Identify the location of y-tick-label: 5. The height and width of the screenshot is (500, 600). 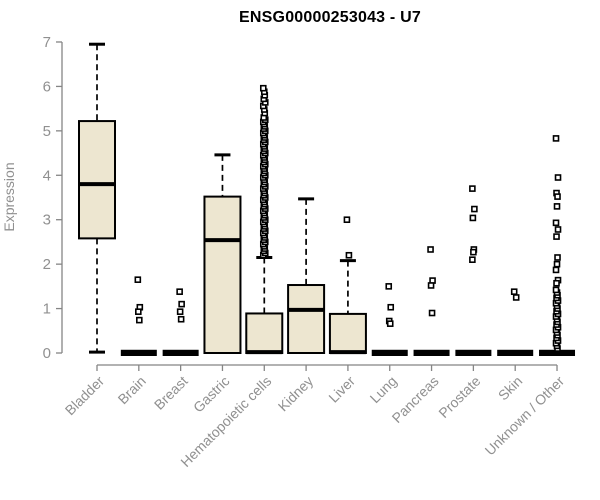
(47, 131).